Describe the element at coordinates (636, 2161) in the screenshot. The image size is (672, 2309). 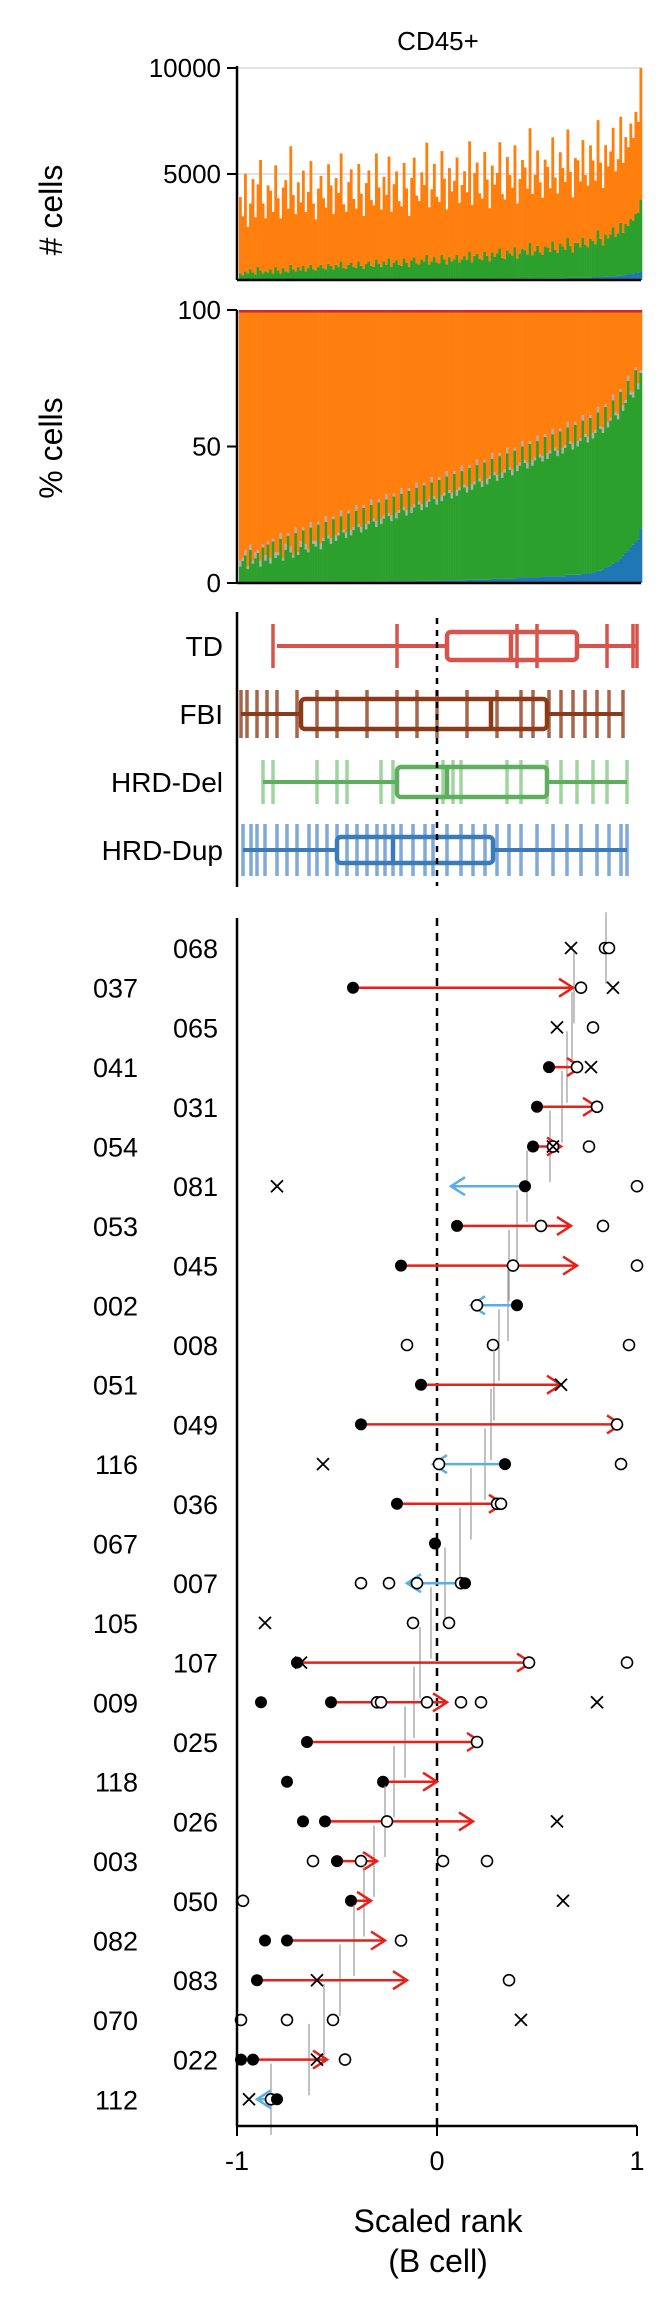
I see `rank-xtick-label: 1` at that location.